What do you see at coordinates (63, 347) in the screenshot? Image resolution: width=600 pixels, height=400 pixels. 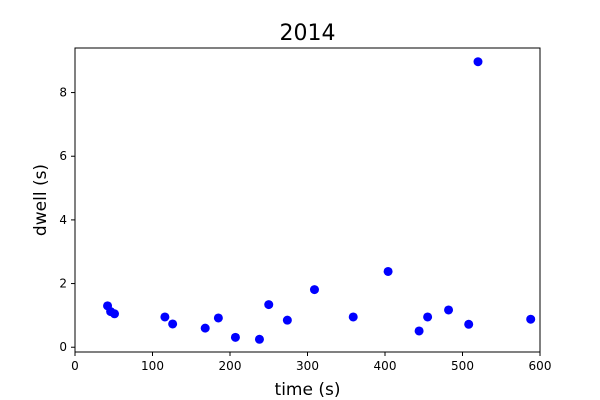 I see `y-tick-label: 0` at bounding box center [63, 347].